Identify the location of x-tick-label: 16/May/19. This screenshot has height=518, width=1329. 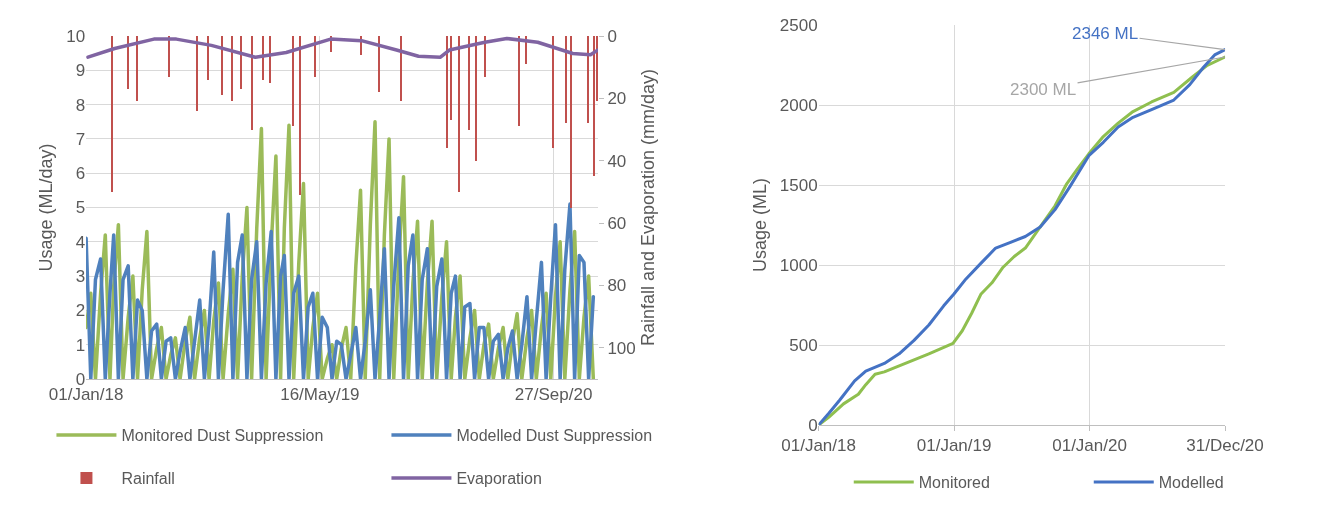
(320, 395).